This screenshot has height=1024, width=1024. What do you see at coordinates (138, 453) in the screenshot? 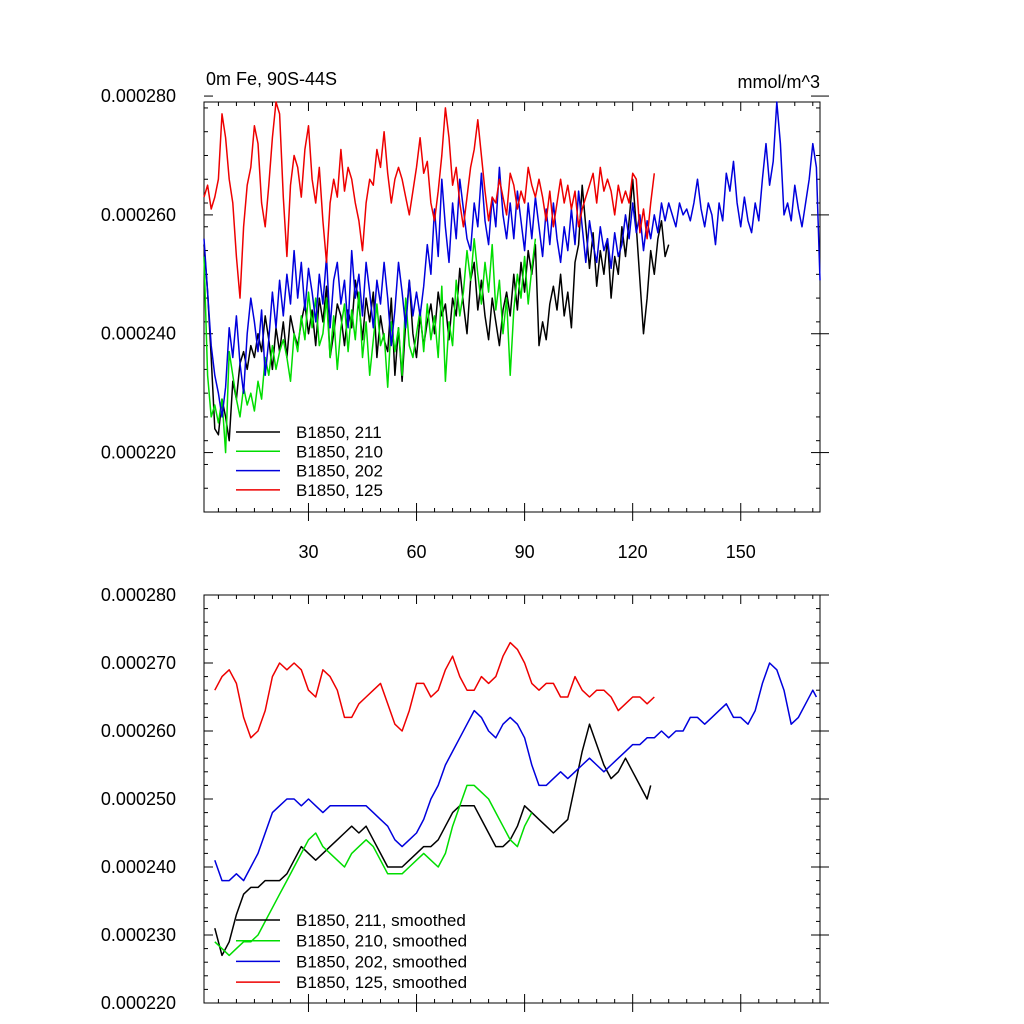
I see `top-y-tick-label: 0.000220` at bounding box center [138, 453].